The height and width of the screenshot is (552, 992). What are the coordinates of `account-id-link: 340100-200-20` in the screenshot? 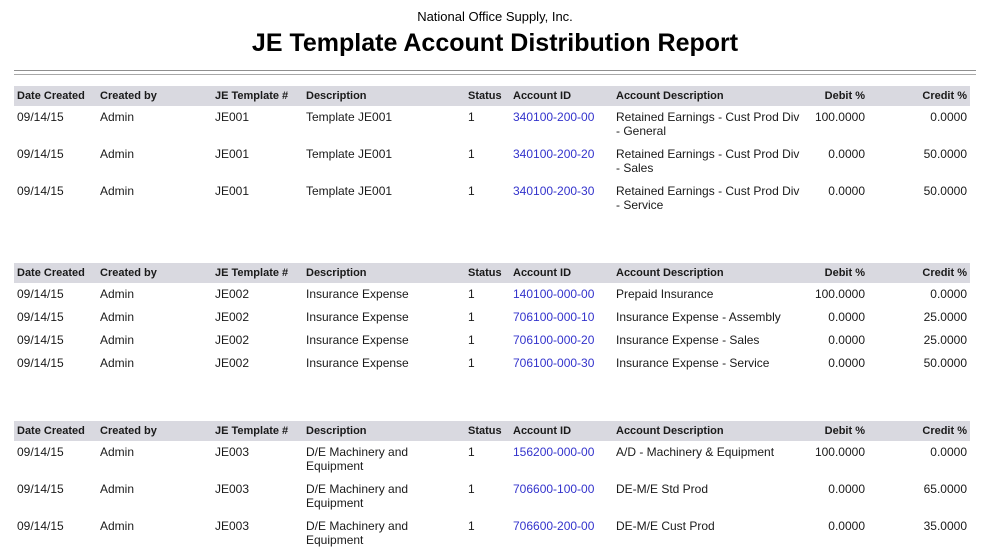 It's located at (554, 154).